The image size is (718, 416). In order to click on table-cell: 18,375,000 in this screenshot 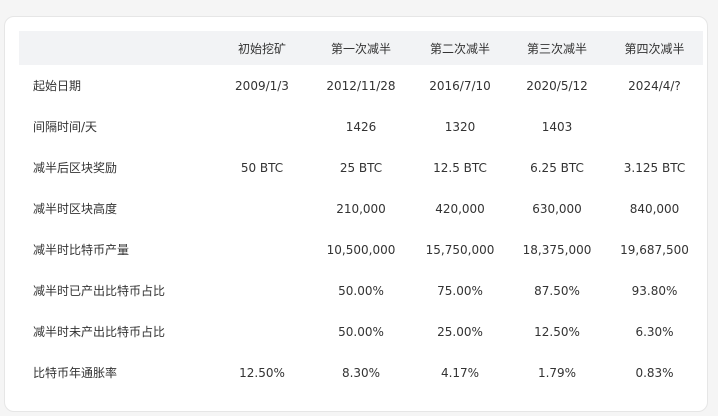, I will do `click(557, 249)`.